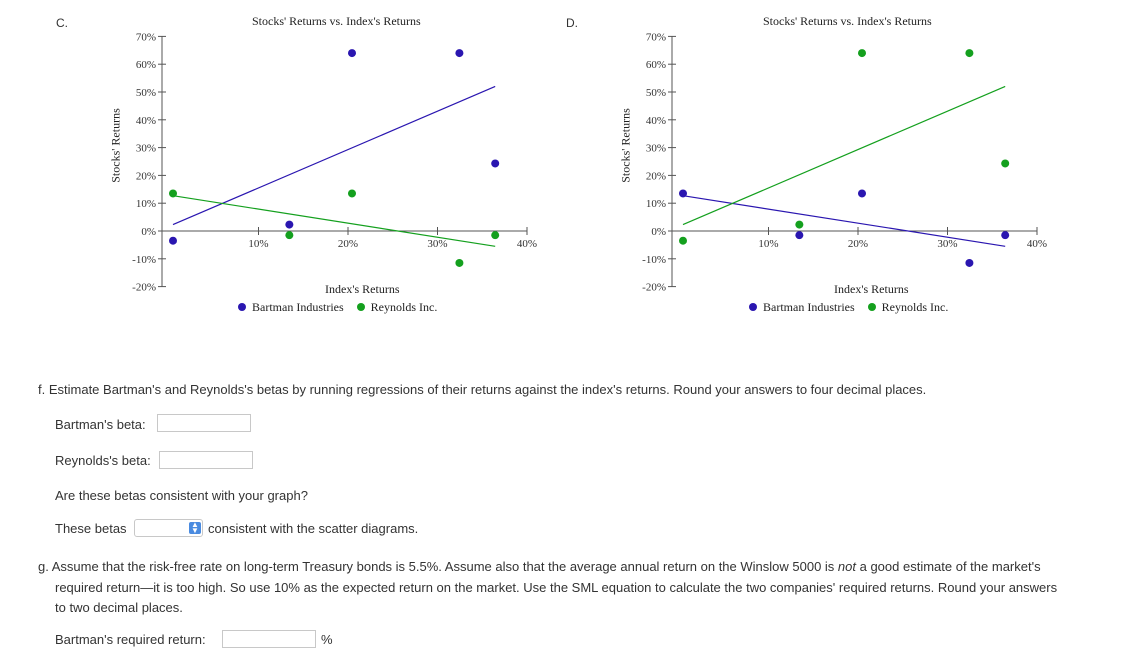  I want to click on chart-d-letter: D., so click(572, 23).